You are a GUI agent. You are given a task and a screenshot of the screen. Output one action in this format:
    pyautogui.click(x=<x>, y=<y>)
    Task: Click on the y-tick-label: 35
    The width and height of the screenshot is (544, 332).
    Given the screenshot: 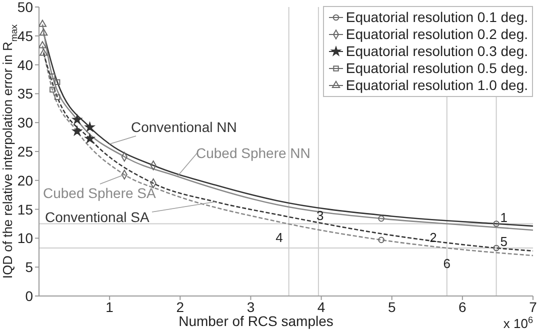 What is the action you would take?
    pyautogui.click(x=25, y=94)
    